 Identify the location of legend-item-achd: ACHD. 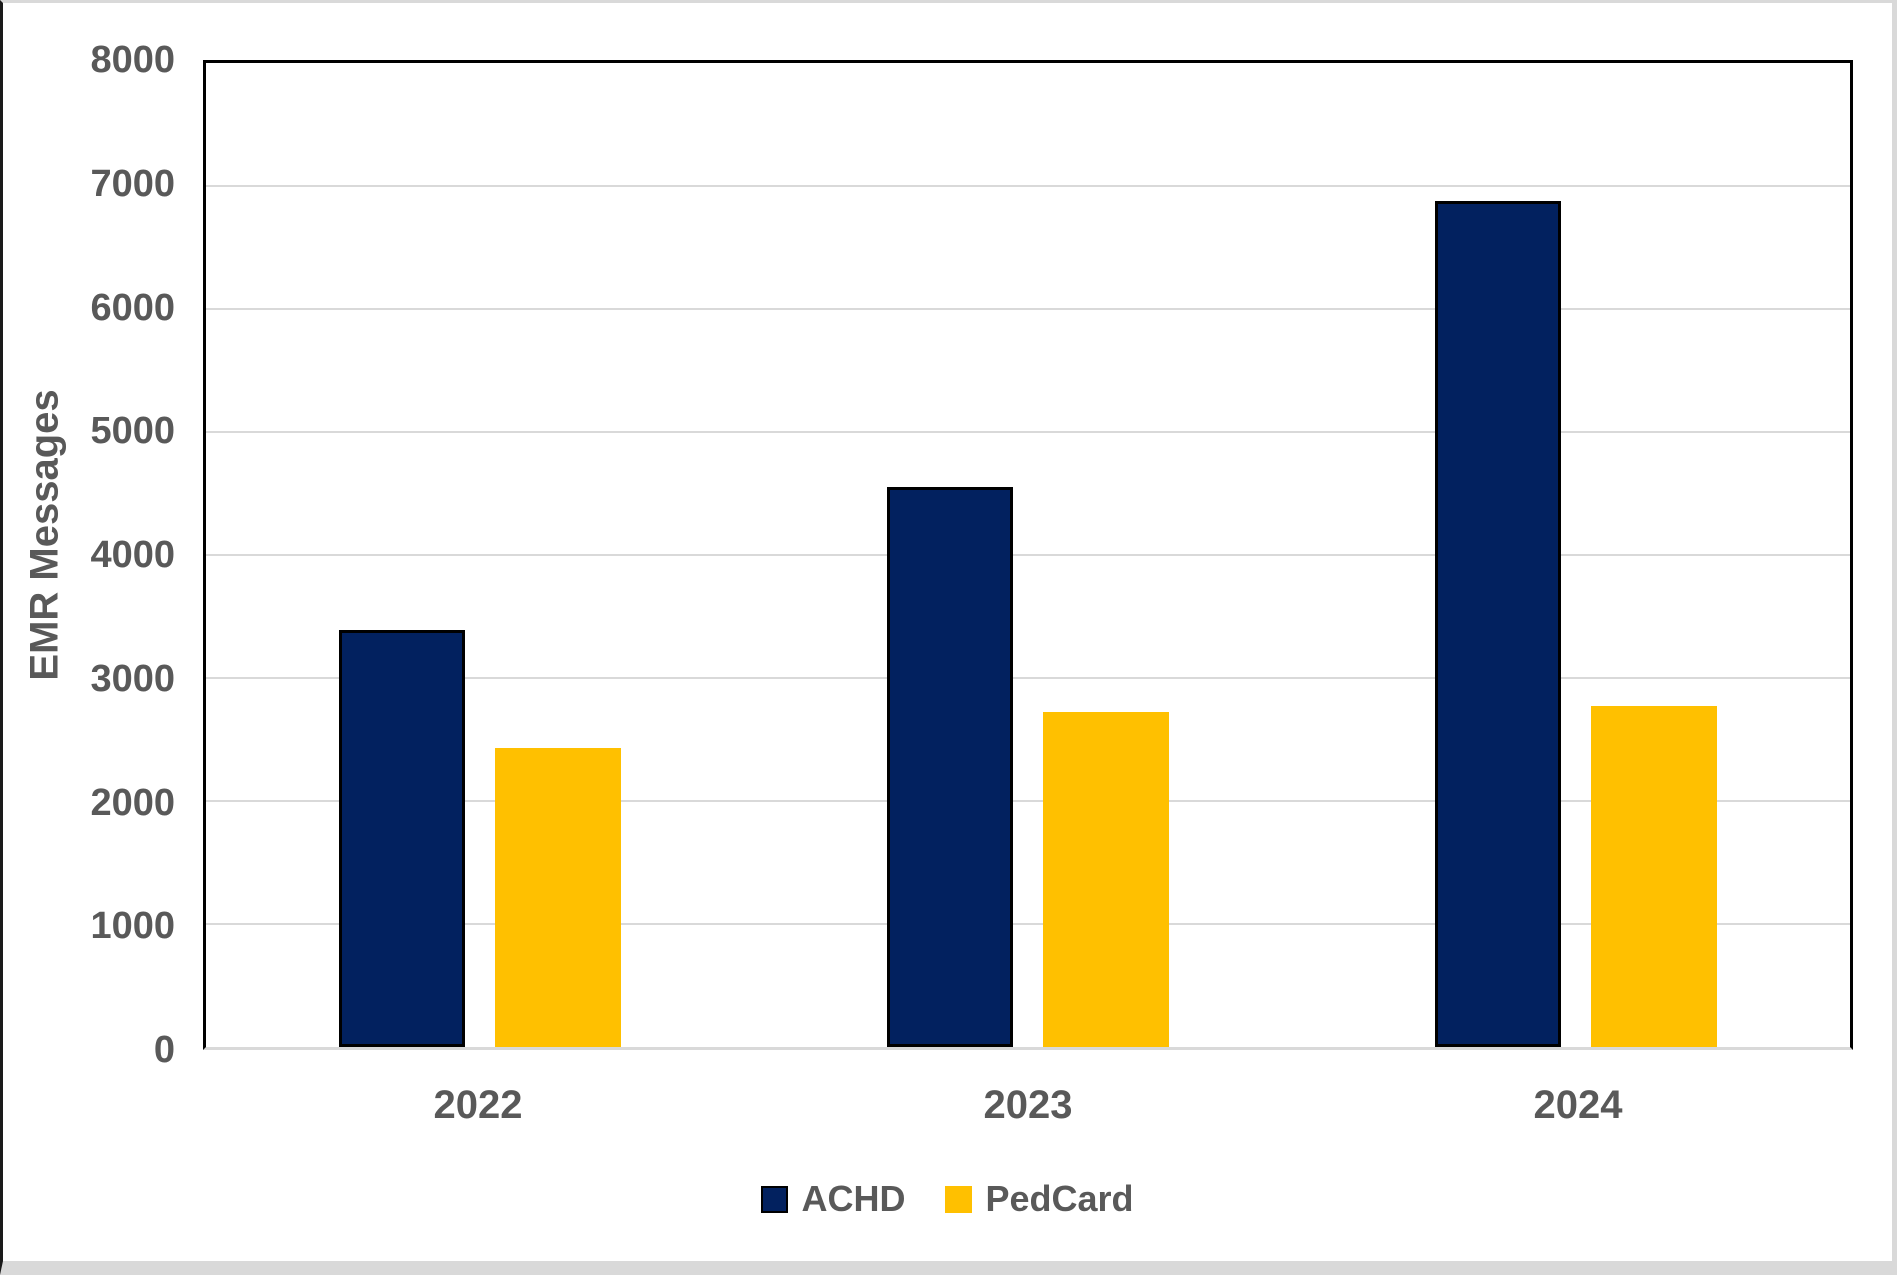
(833, 1199).